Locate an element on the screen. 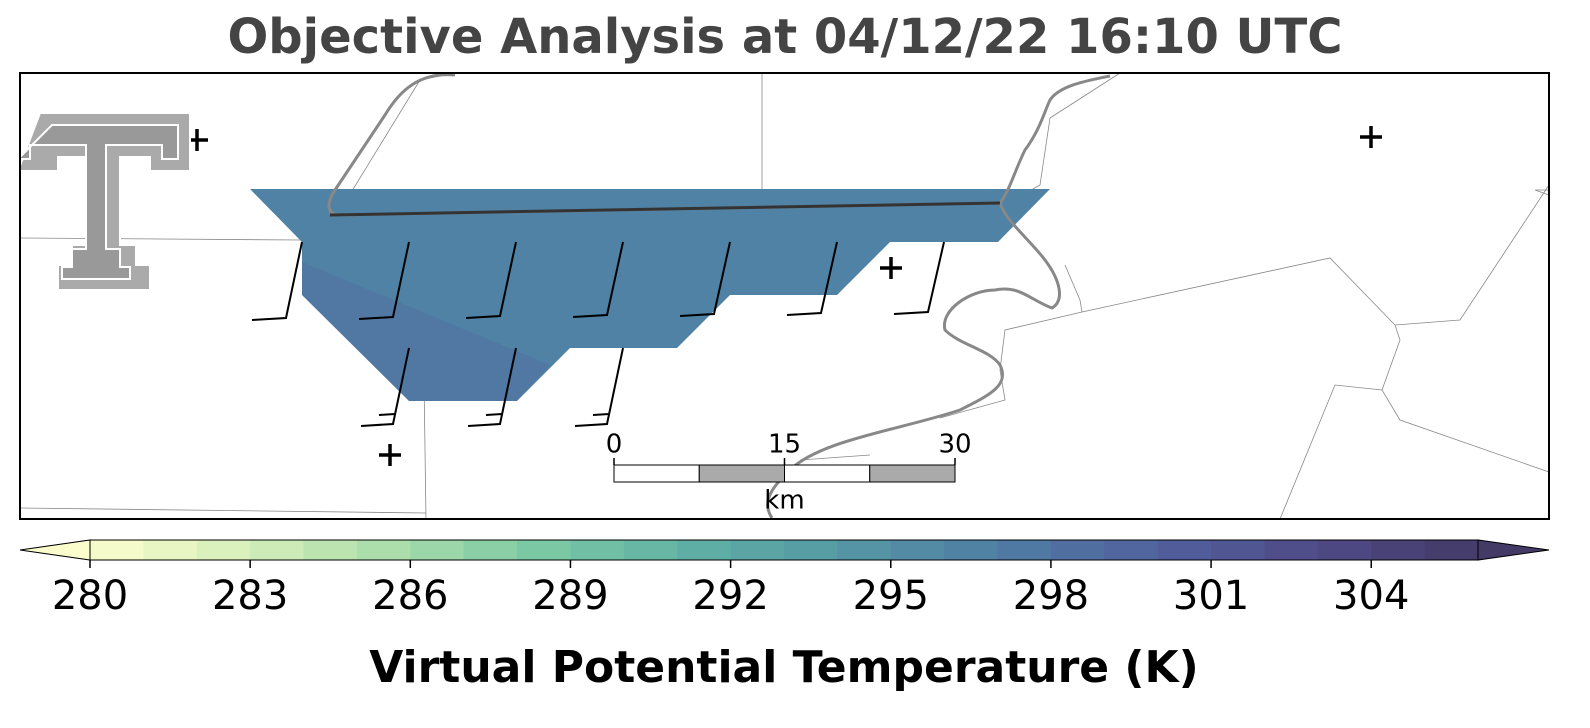 The height and width of the screenshot is (728, 1590). analysis-field-shade is located at coordinates (426, 331).